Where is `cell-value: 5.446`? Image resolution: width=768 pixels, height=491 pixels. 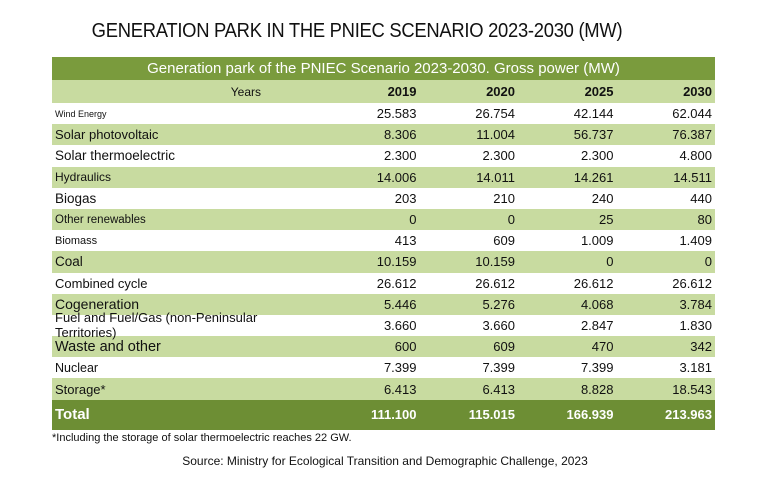 cell-value: 5.446 is located at coordinates (400, 304).